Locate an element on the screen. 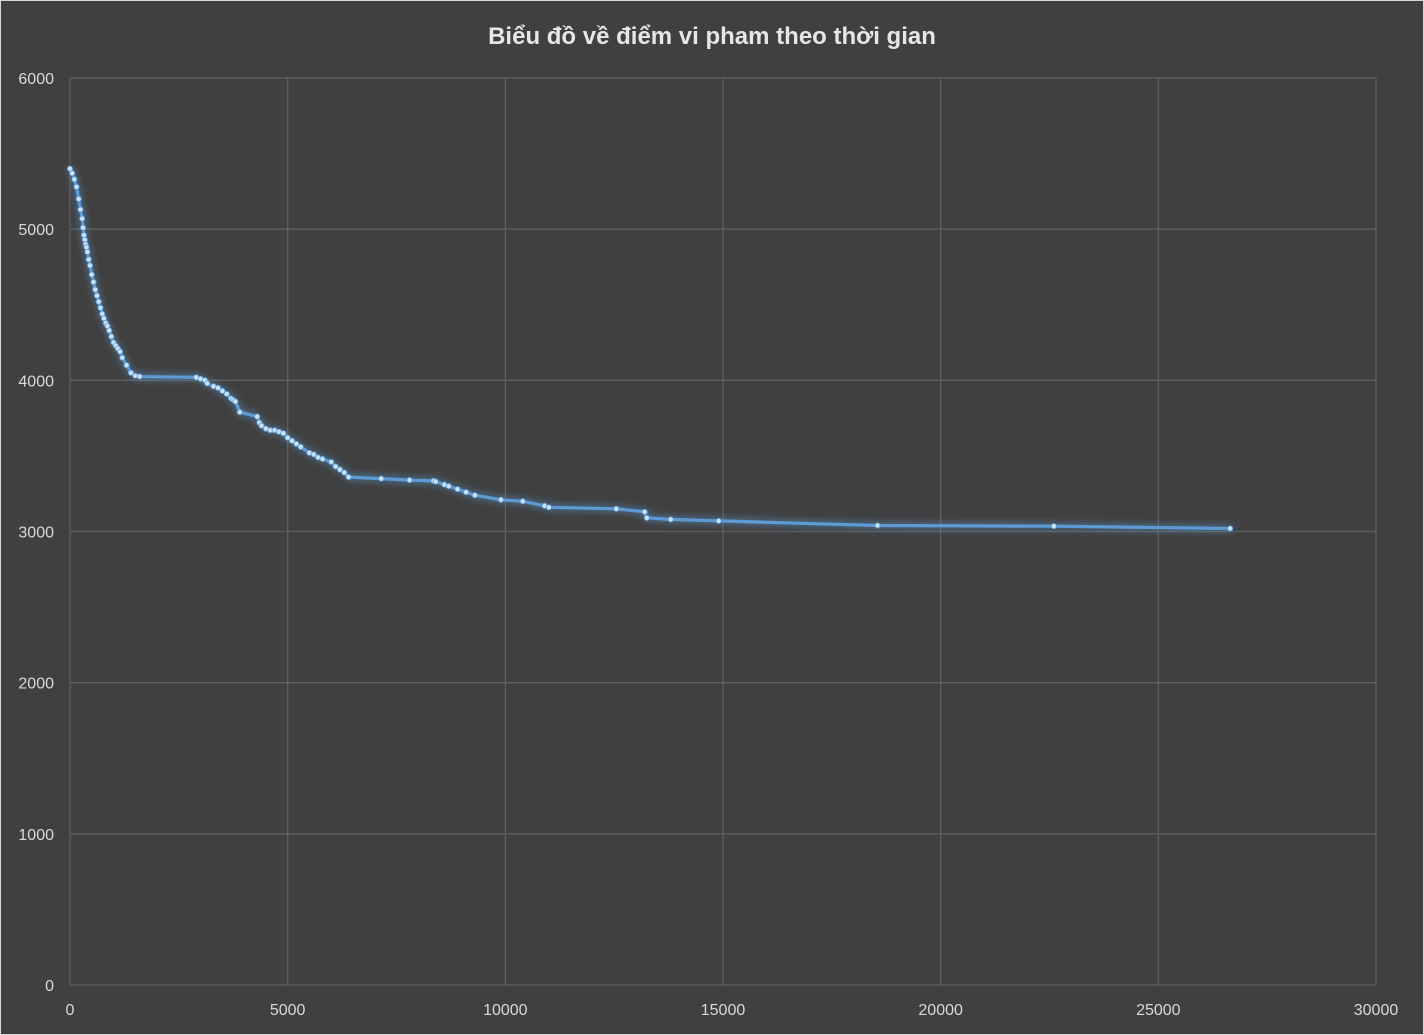  y-tick-label: 1000 is located at coordinates (36, 835).